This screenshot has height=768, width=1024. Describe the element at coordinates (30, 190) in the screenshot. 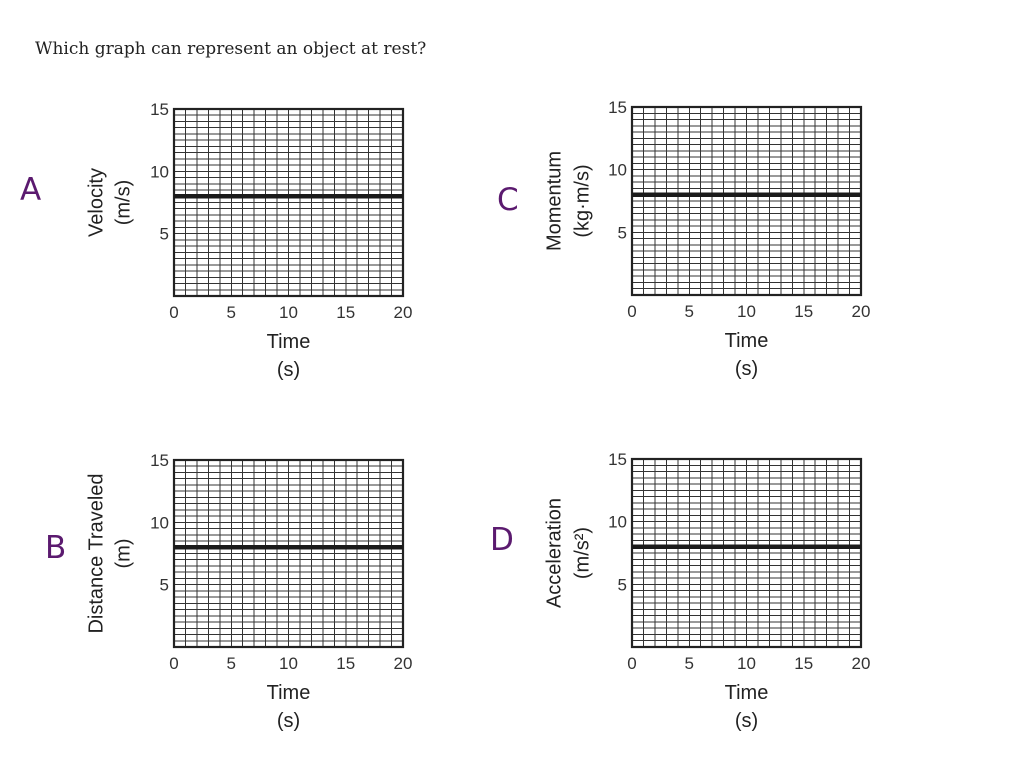

I see `option-letter: A` at that location.